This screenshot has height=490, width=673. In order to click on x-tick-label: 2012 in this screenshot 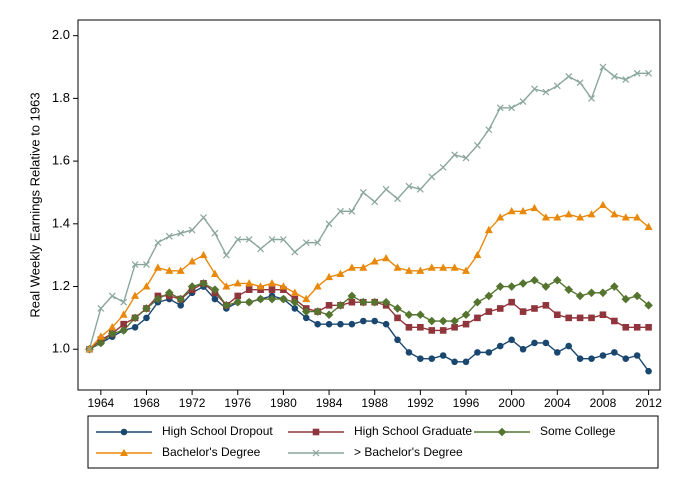, I will do `click(648, 403)`.